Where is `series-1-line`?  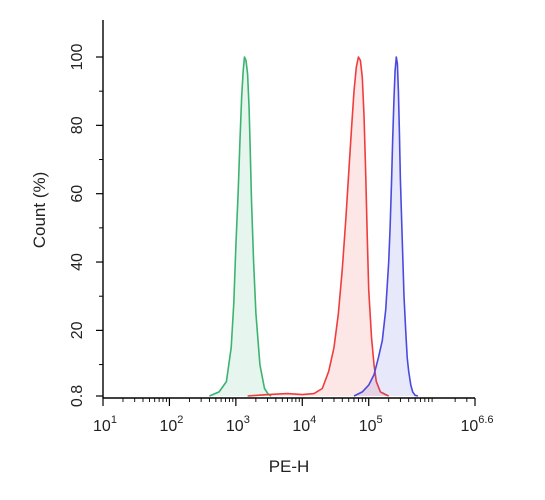
series-1-line is located at coordinates (240, 226).